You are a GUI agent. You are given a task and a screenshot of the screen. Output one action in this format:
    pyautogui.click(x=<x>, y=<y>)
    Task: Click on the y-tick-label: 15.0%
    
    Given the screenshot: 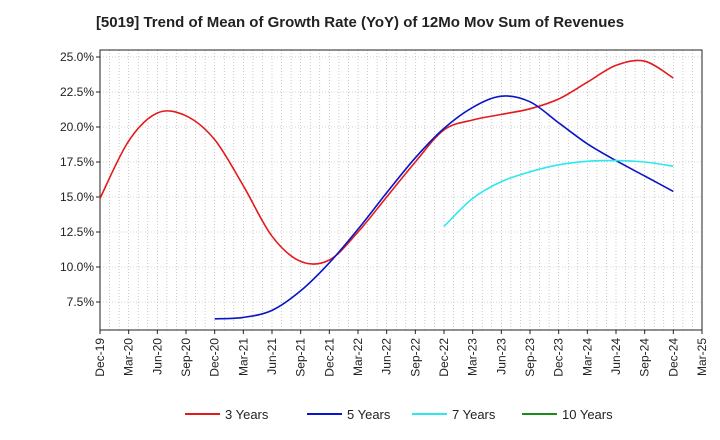 What is the action you would take?
    pyautogui.click(x=77, y=197)
    